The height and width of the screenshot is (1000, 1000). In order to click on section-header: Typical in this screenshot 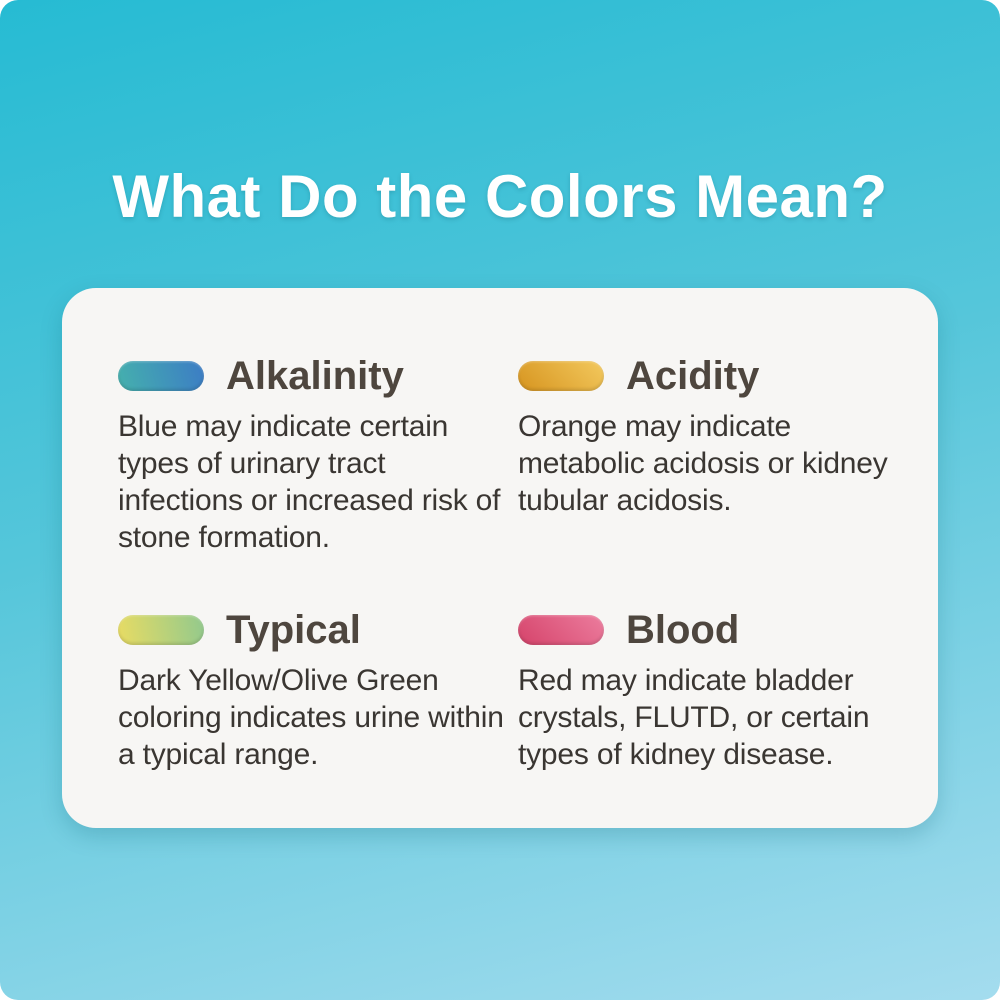, I will do `click(314, 630)`.